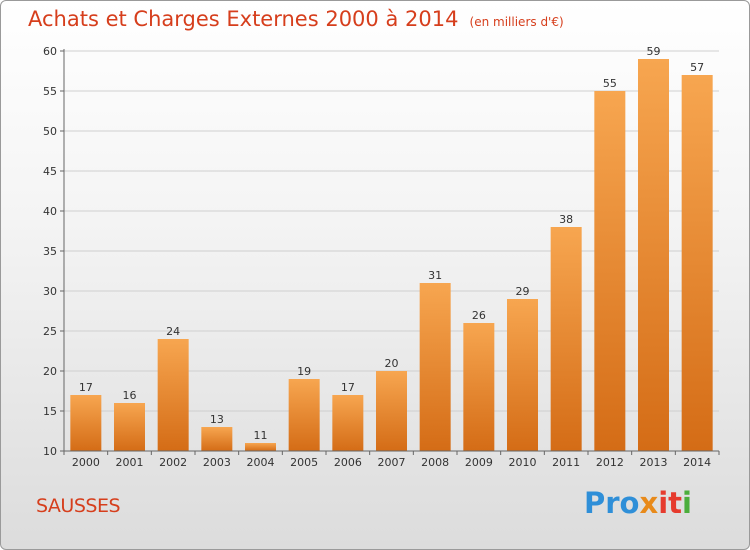 The height and width of the screenshot is (550, 750). I want to click on y-tick-label: 10, so click(50, 451).